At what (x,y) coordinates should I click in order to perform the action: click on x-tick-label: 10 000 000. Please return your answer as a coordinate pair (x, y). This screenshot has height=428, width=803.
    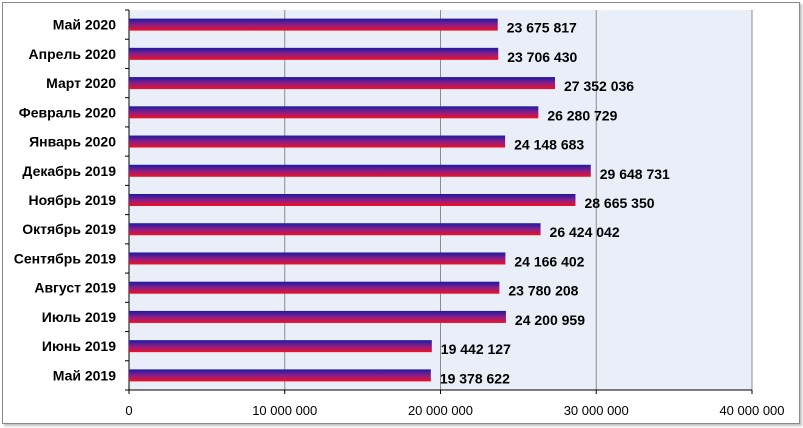
    Looking at the image, I should click on (284, 410).